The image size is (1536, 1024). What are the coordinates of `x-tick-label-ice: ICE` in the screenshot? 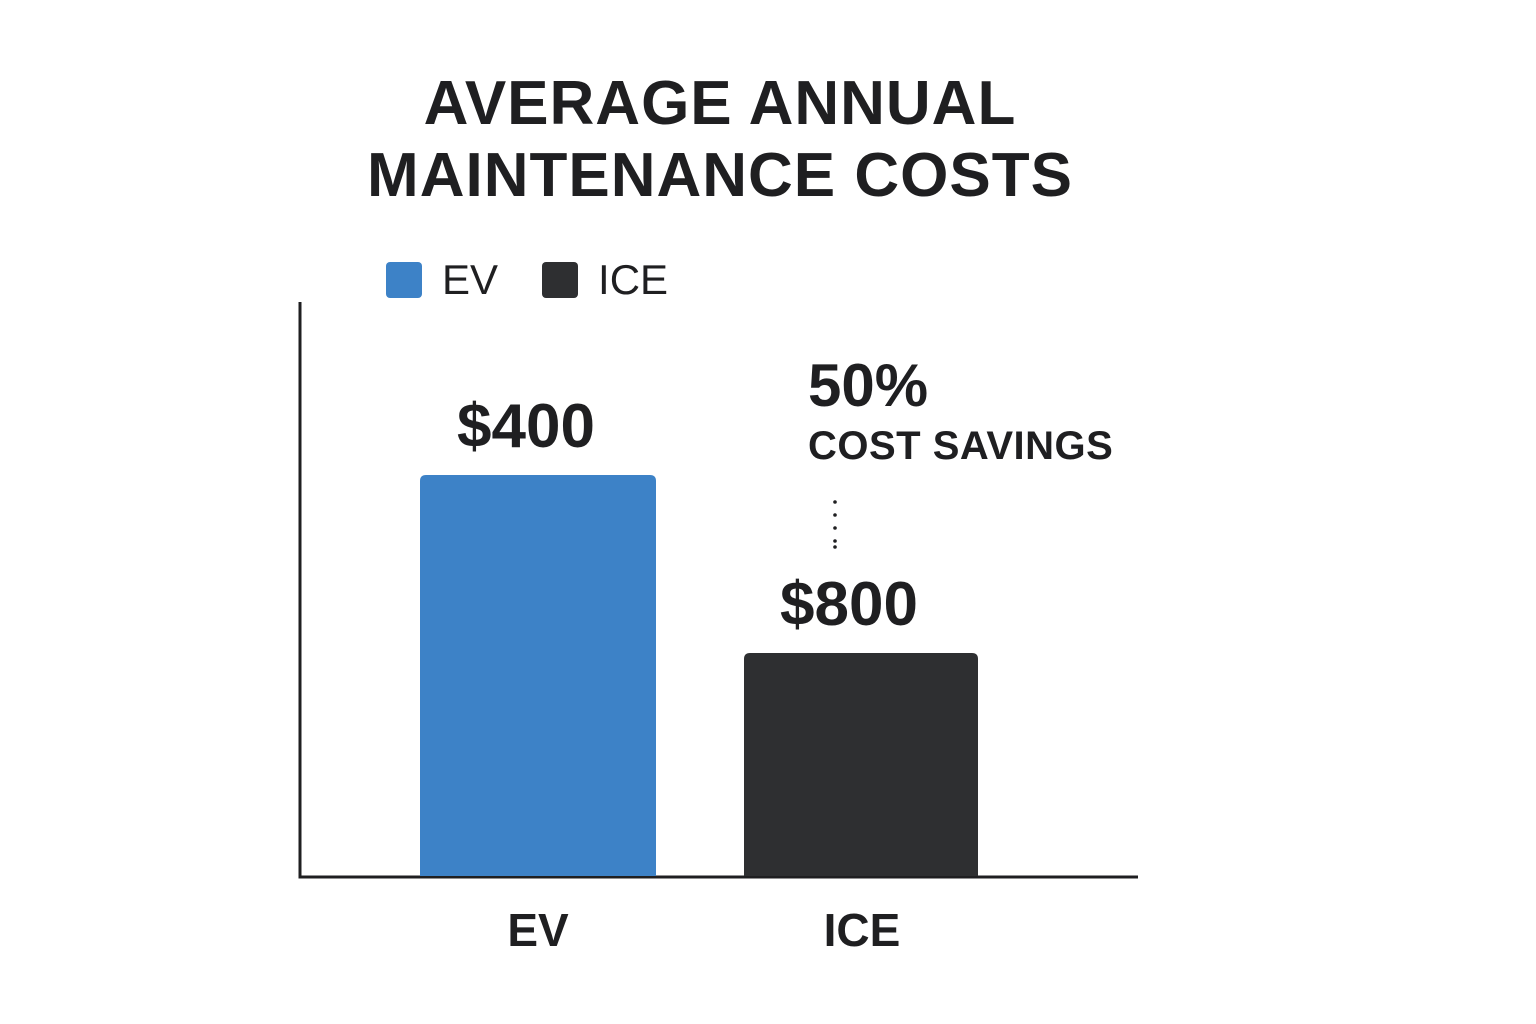 It's located at (862, 930).